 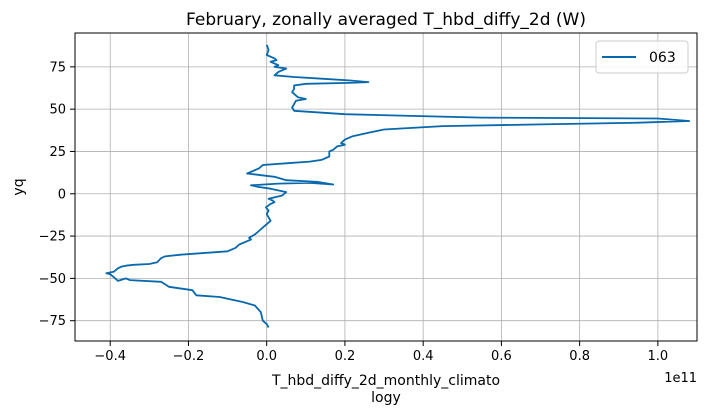 I want to click on x-tick-label: 1.0, so click(x=658, y=356).